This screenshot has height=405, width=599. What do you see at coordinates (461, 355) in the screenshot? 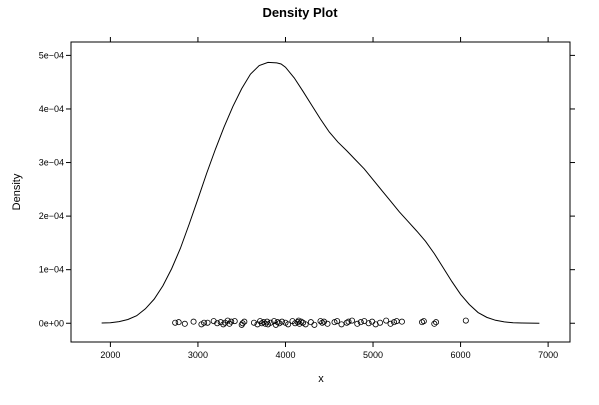
I see `x-tick-label: 6000` at bounding box center [461, 355].